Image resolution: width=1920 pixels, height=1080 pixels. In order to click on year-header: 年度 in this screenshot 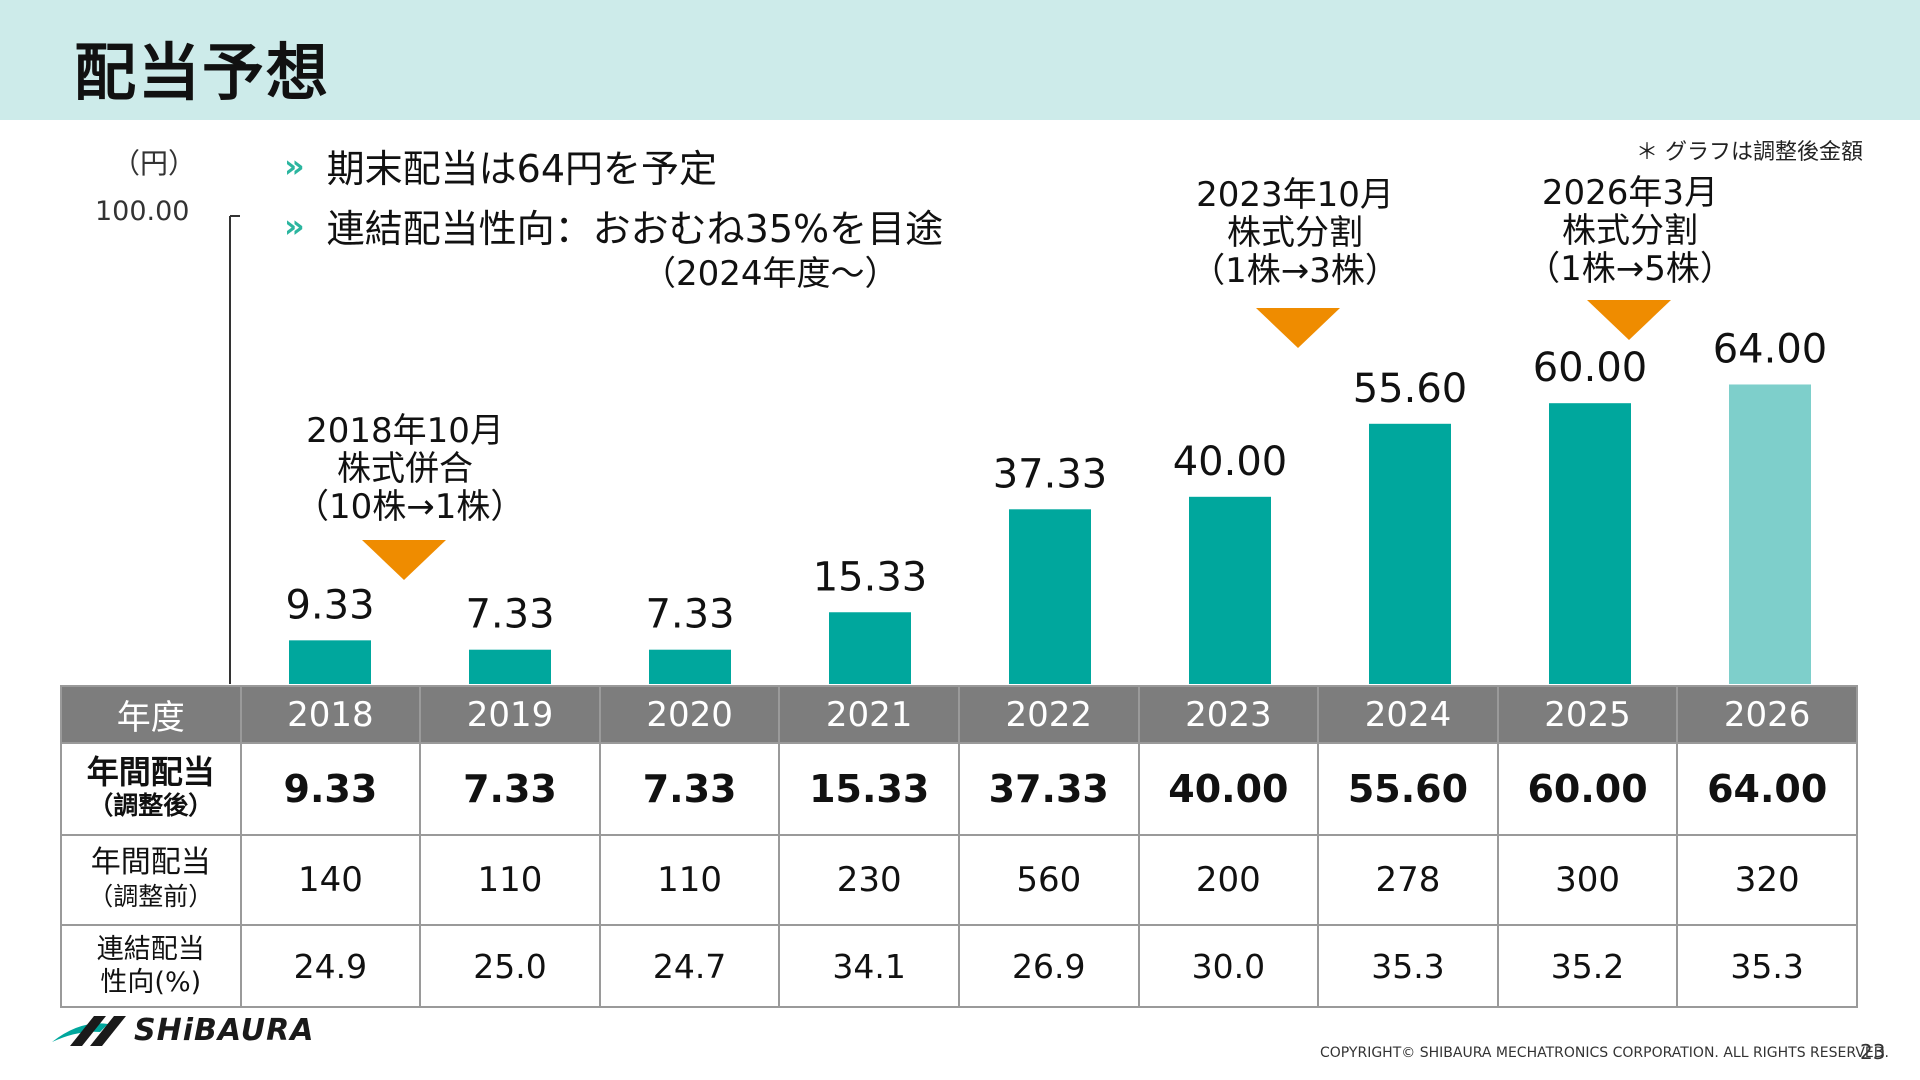, I will do `click(151, 714)`.